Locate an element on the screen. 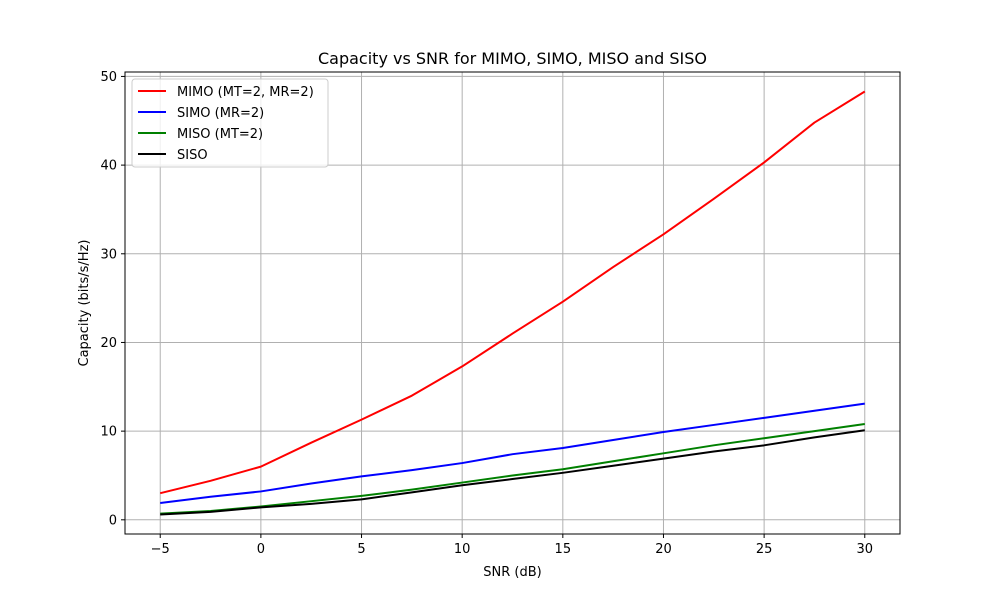 This screenshot has height=600, width=1000. x-tick-label: −5 is located at coordinates (160, 549).